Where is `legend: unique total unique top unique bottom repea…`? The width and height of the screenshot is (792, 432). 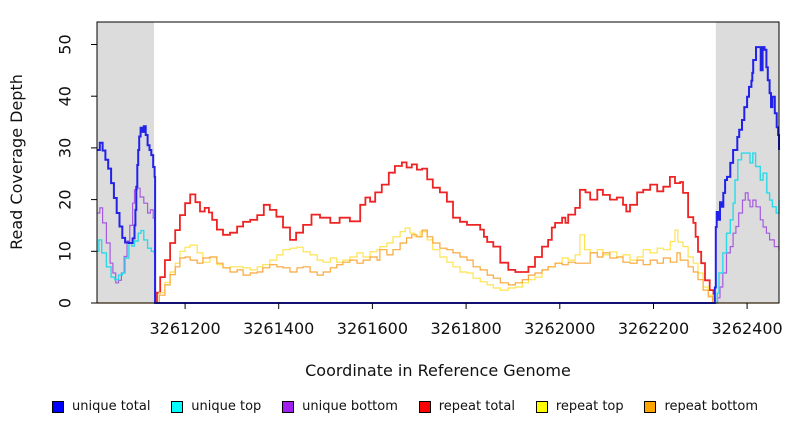
legend: unique total unique top unique bottom repea… is located at coordinates (405, 406).